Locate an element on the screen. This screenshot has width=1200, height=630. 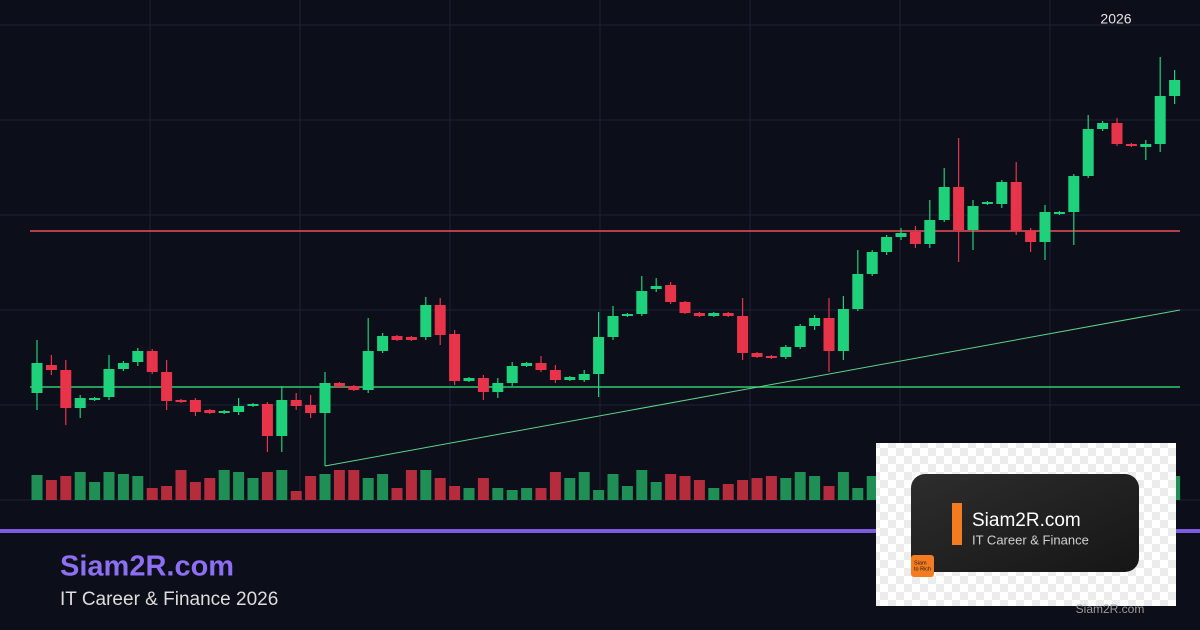
card-panel is located at coordinates (1025, 523).